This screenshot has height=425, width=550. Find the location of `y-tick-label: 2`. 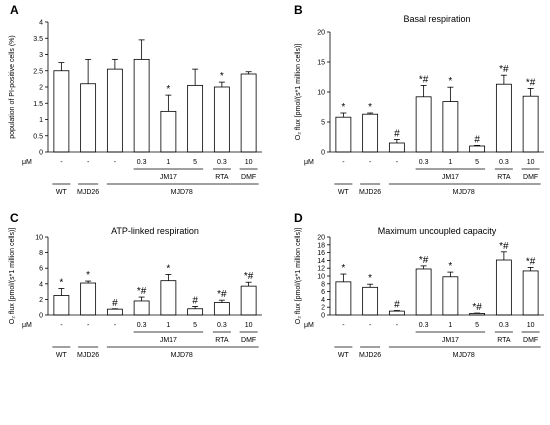

y-tick-label: 2 is located at coordinates (41, 88).